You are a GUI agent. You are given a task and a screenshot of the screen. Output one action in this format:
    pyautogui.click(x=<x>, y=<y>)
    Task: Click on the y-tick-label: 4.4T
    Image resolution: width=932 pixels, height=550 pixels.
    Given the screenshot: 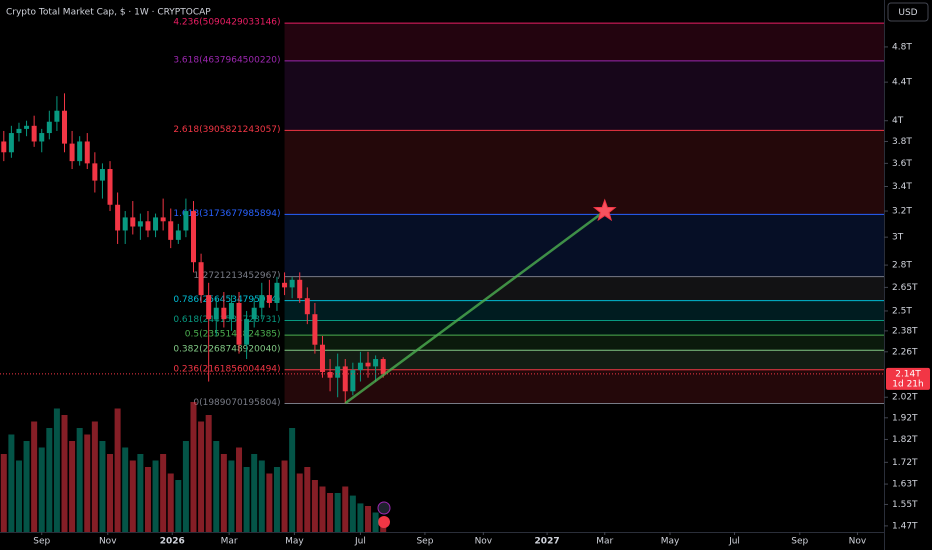 What is the action you would take?
    pyautogui.click(x=902, y=83)
    